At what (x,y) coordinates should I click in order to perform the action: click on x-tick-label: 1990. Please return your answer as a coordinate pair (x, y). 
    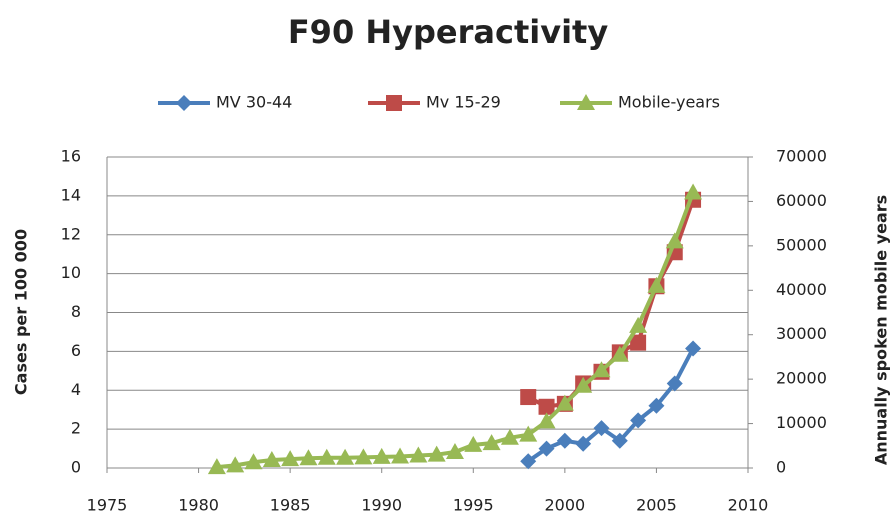
    Looking at the image, I should click on (381, 505).